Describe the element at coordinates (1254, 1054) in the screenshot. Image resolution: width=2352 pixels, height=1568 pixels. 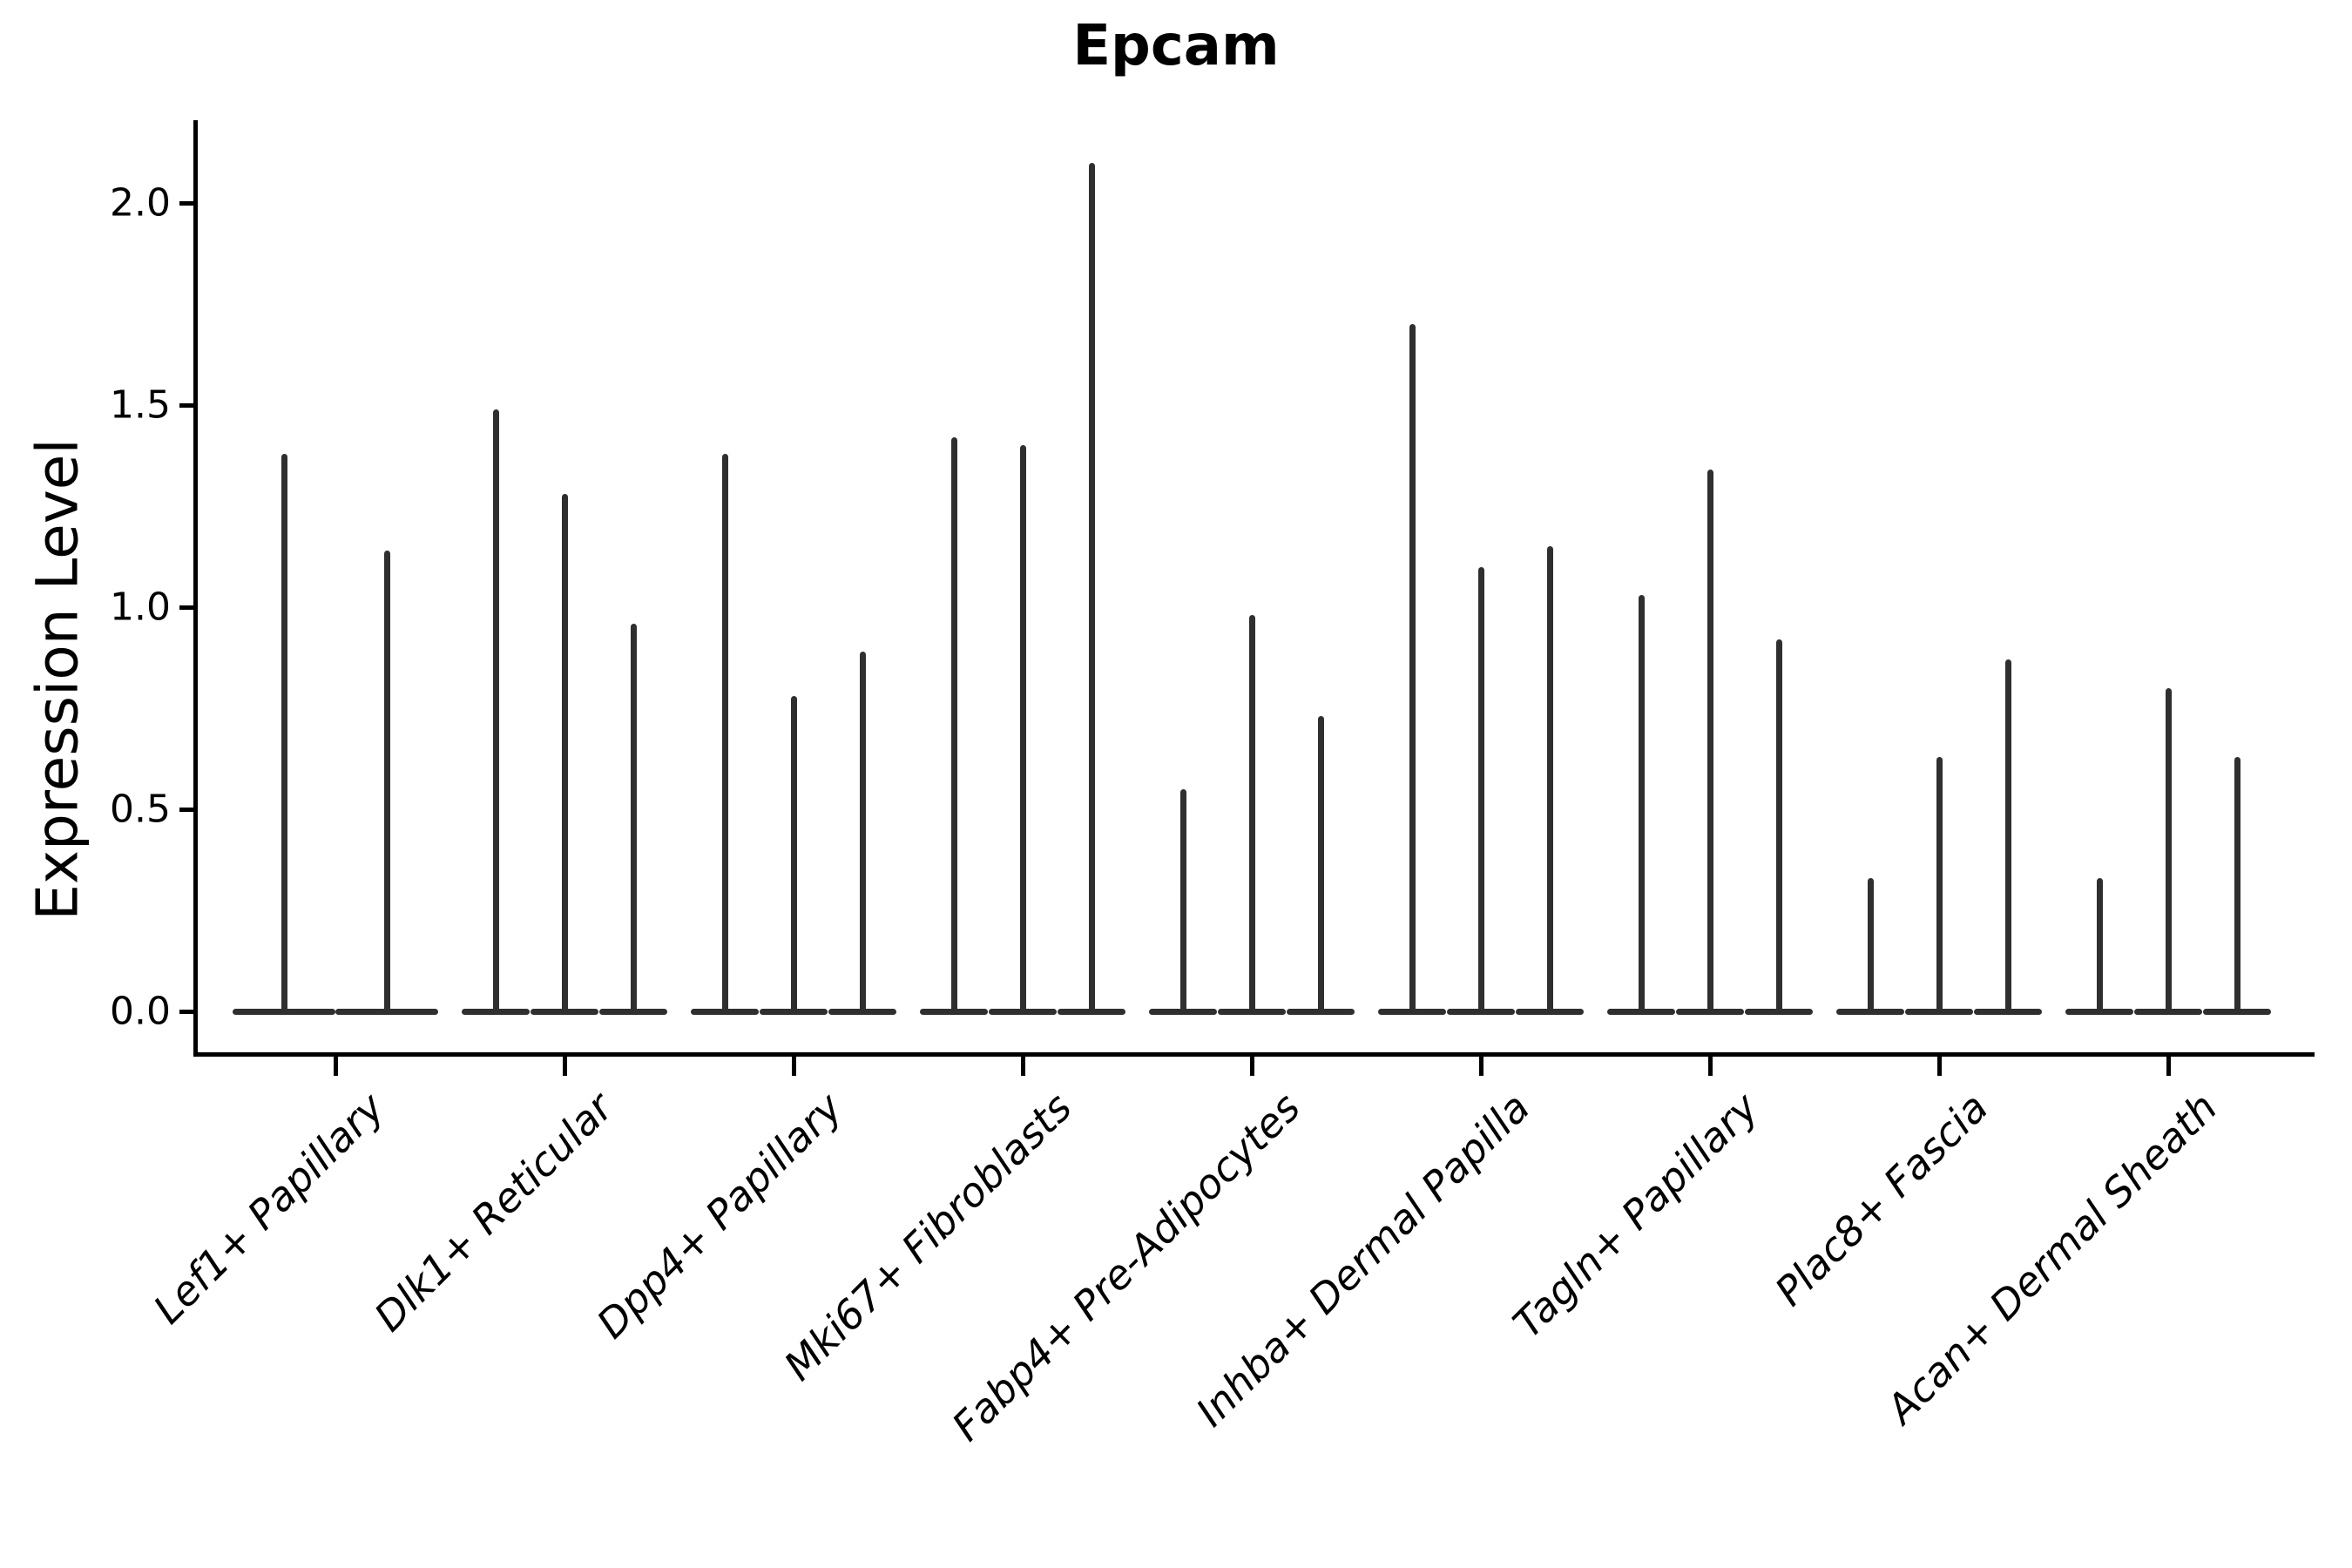
I see `x-axis-spine` at that location.